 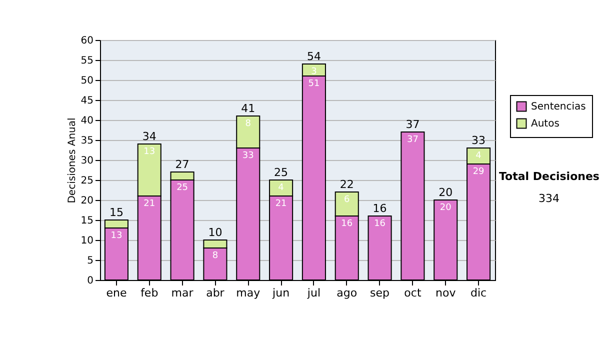 What do you see at coordinates (446, 293) in the screenshot?
I see `x-tick-label: nov` at bounding box center [446, 293].